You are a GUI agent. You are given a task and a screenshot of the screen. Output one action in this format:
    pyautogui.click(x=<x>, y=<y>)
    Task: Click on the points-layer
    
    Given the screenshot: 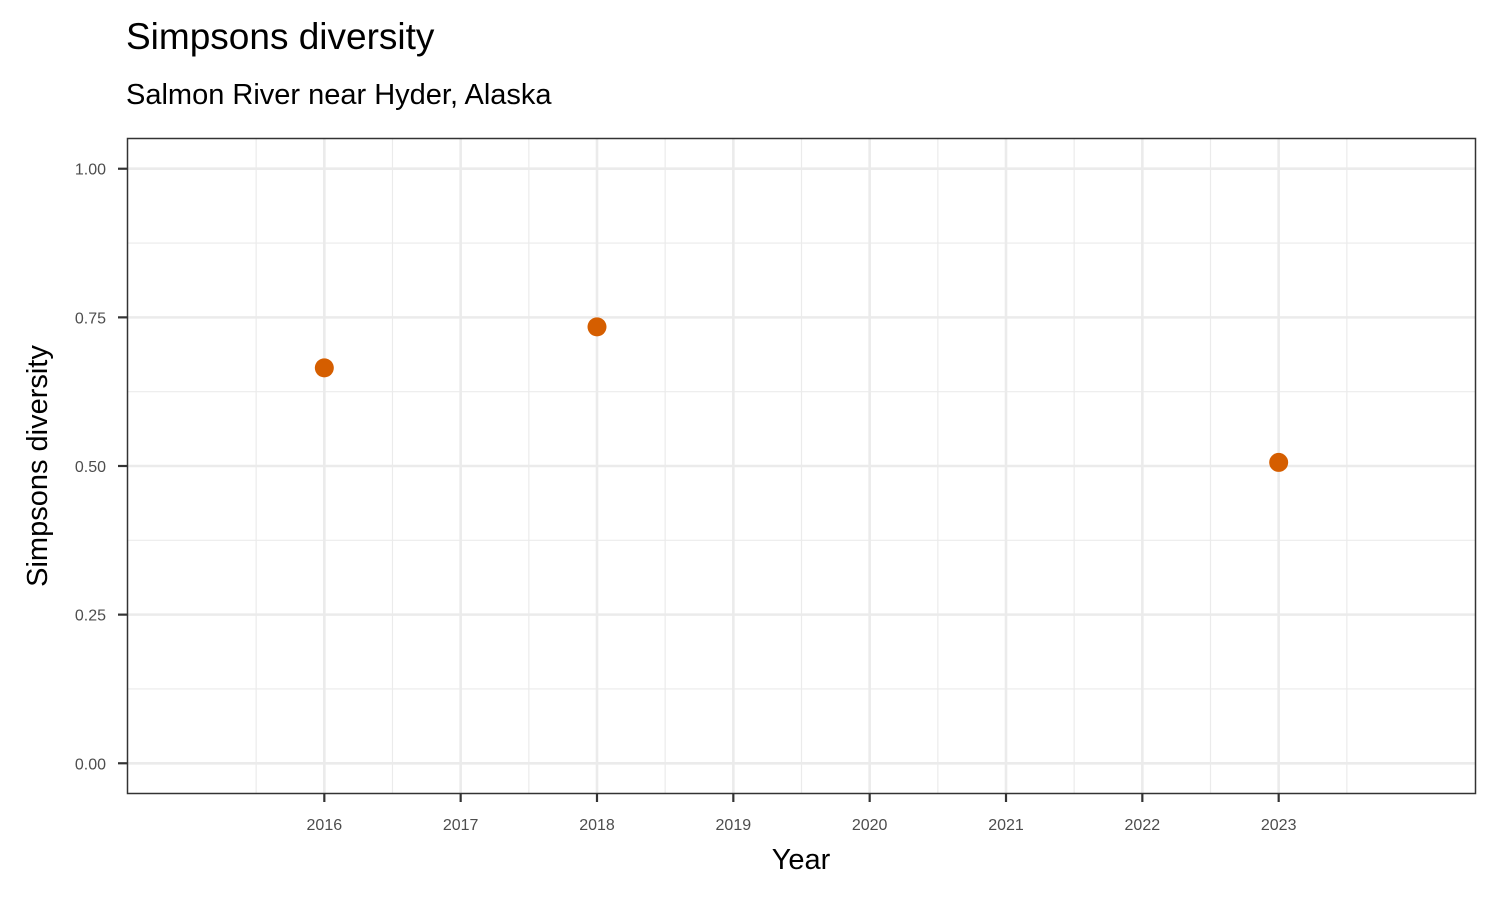 What is the action you would take?
    pyautogui.click(x=801, y=394)
    